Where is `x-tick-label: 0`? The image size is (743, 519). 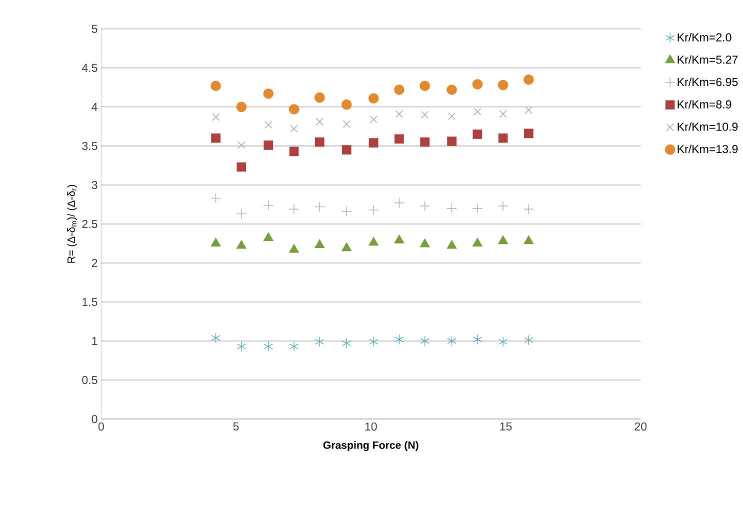 x-tick-label: 0 is located at coordinates (101, 426).